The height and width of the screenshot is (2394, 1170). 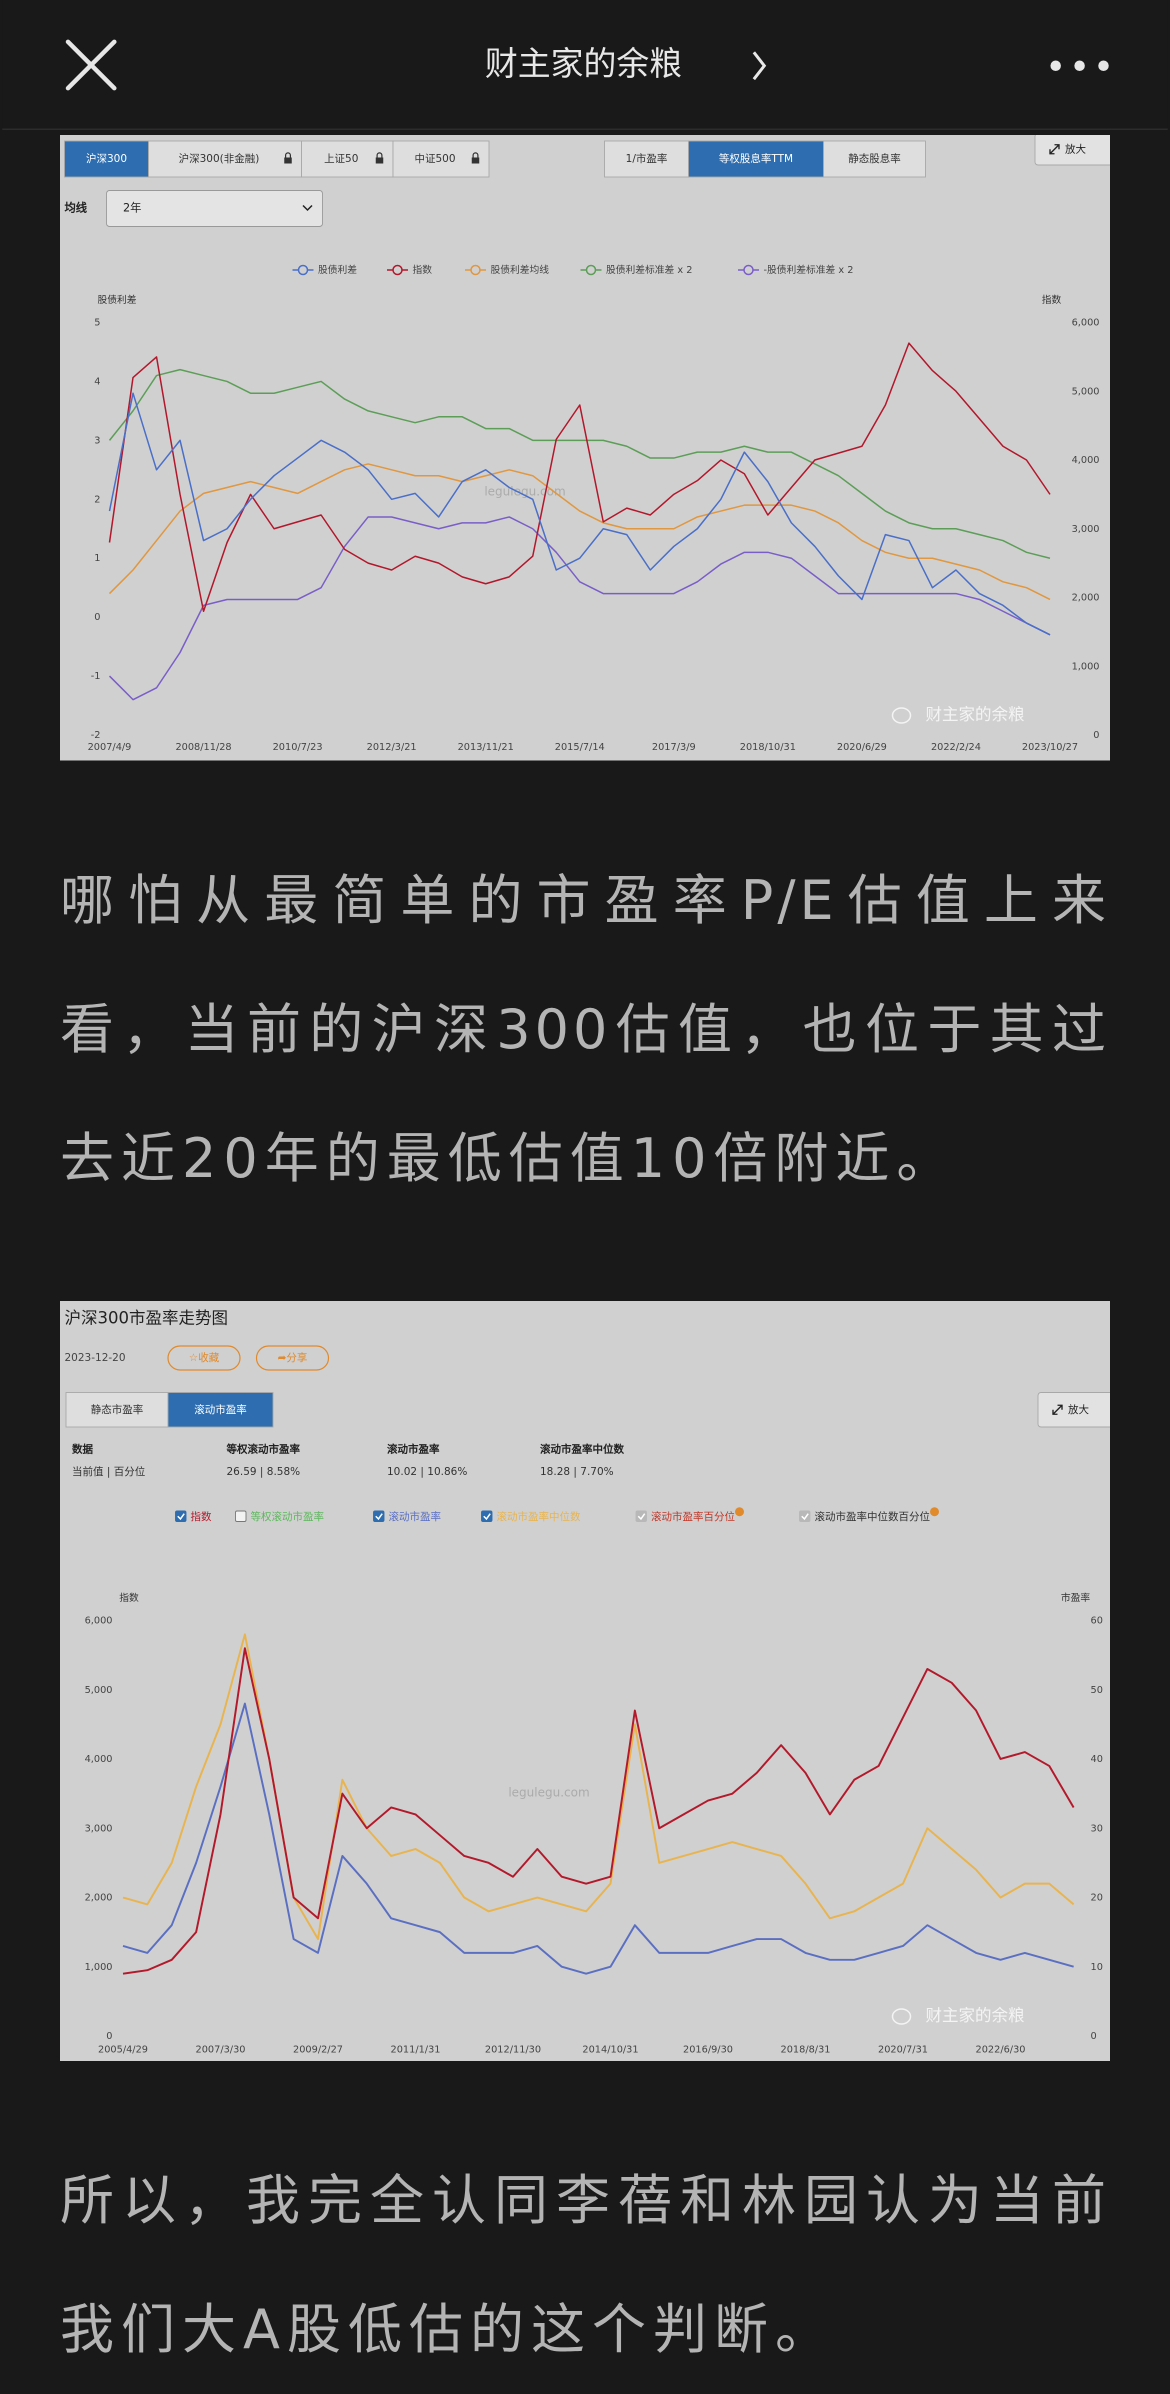 I want to click on select-chevron, so click(x=307, y=208).